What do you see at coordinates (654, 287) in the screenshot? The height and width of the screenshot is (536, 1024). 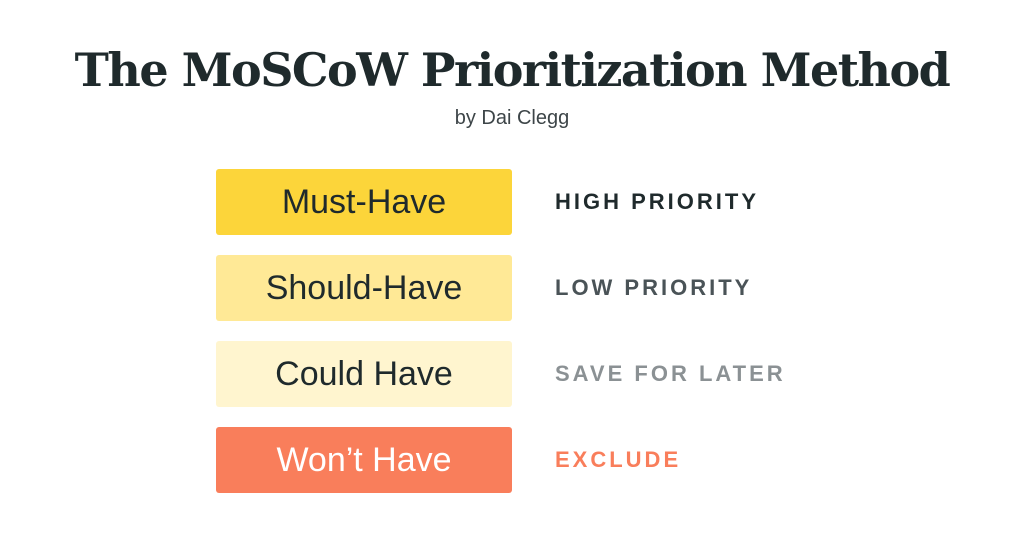 I see `should-have-priority: LOW PRIORITY` at bounding box center [654, 287].